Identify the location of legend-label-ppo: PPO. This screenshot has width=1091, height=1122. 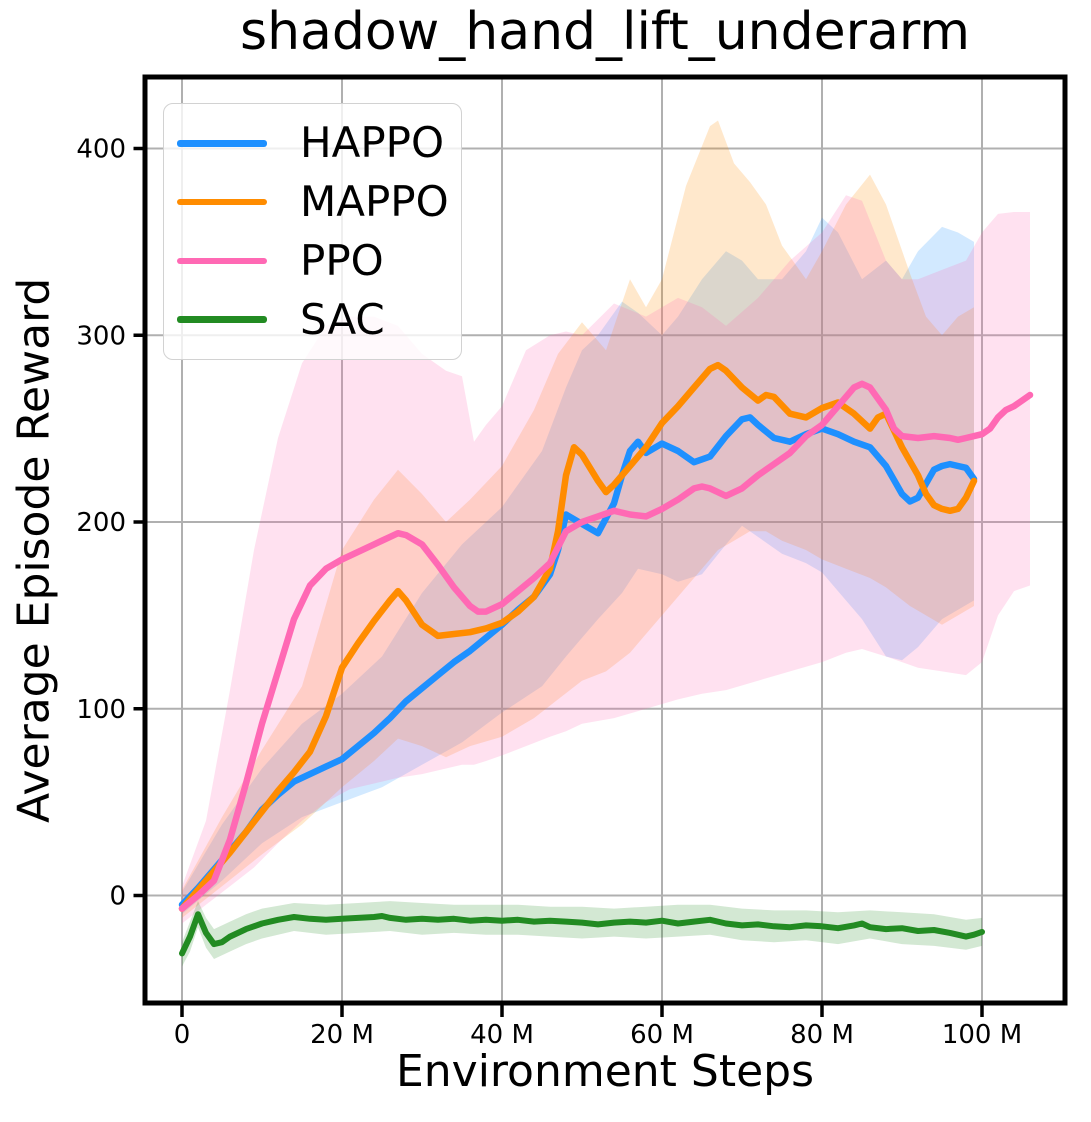
(342, 260).